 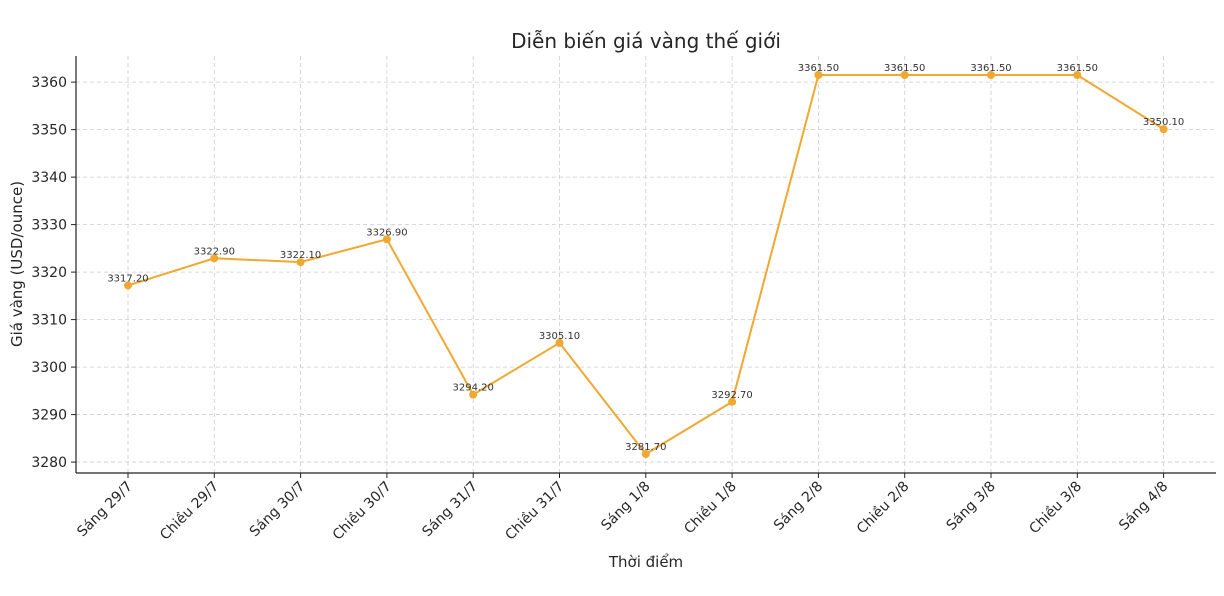 I want to click on x-tick-label: Sáng 1/8, so click(x=625, y=506).